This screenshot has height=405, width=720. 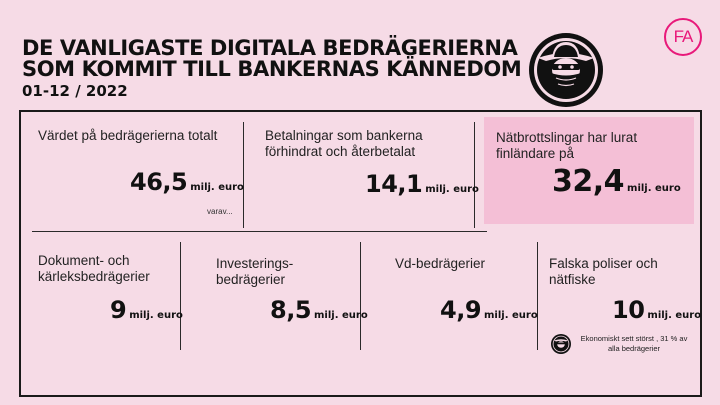 What do you see at coordinates (566, 70) in the screenshot?
I see `bandit-icon` at bounding box center [566, 70].